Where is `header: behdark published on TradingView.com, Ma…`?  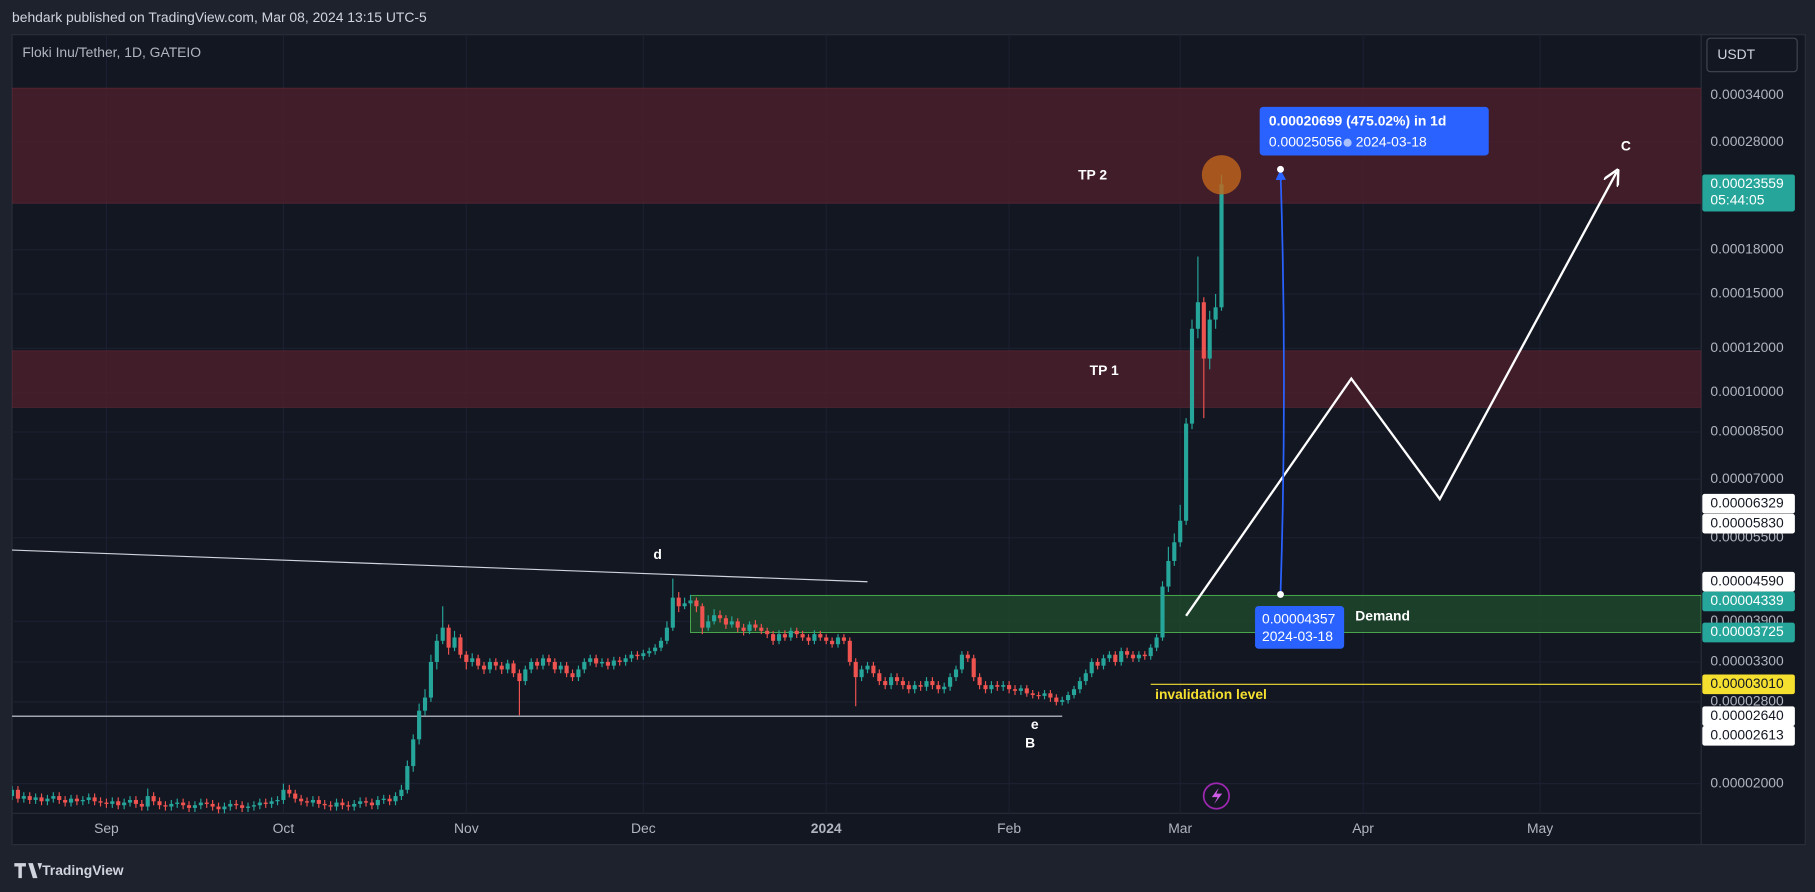
header: behdark published on TradingView.com, Ma… is located at coordinates (219, 17).